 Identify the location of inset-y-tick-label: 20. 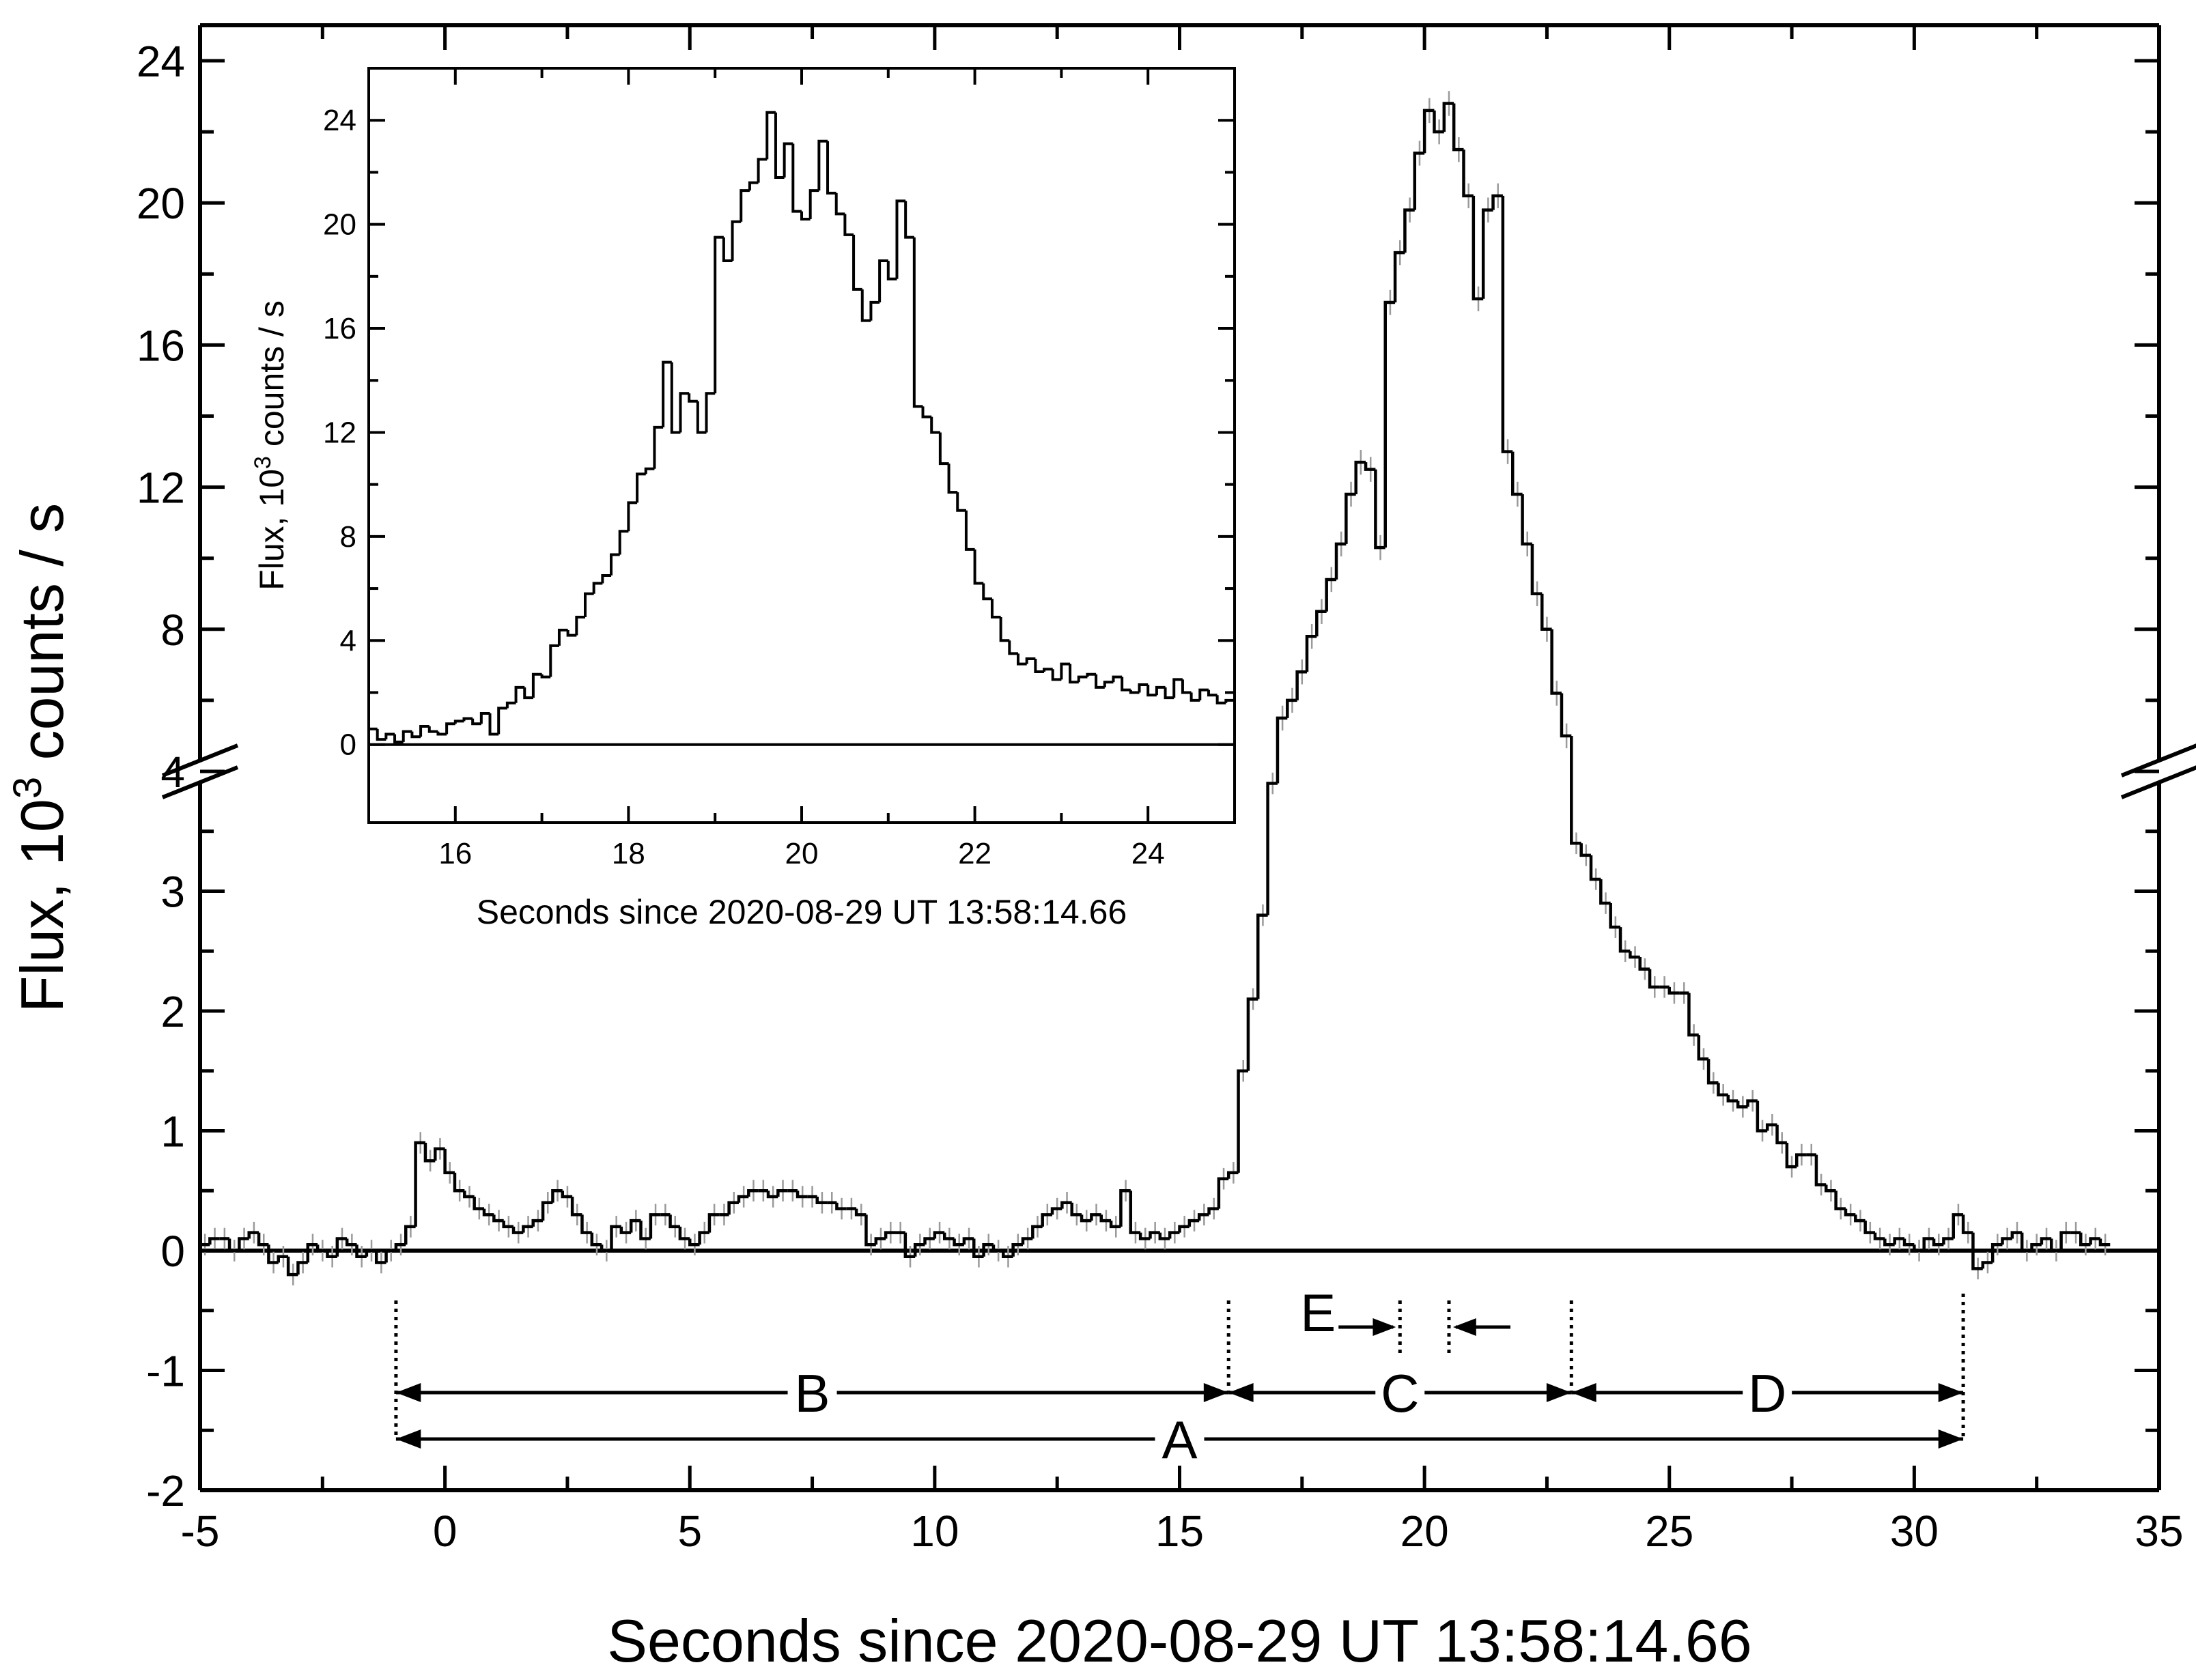
(339, 225).